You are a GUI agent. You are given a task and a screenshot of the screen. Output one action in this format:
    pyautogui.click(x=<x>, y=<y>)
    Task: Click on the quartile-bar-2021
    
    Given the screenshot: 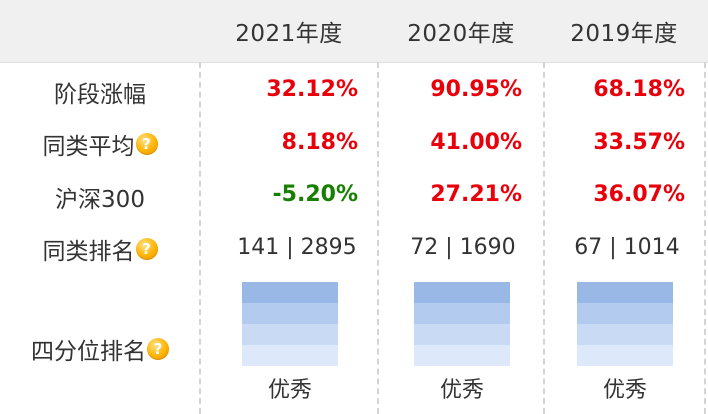 What is the action you would take?
    pyautogui.click(x=290, y=324)
    